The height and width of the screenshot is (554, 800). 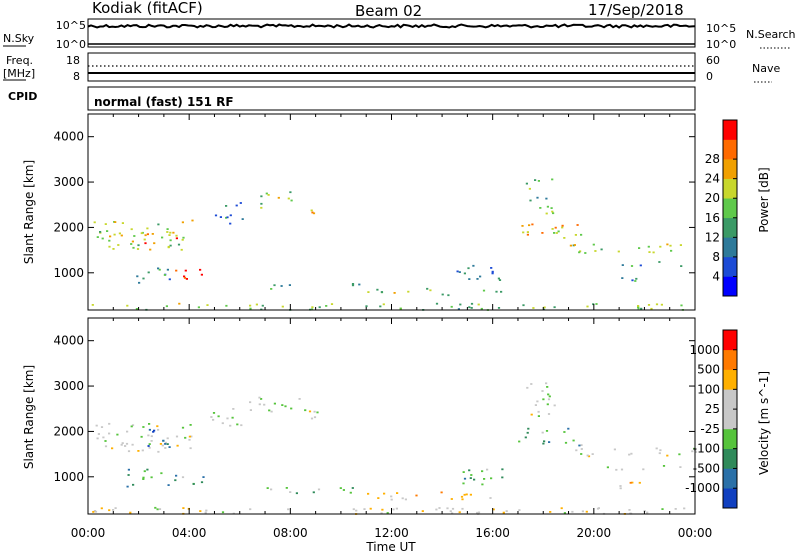 I want to click on cpid-label: CPID, so click(x=22, y=96).